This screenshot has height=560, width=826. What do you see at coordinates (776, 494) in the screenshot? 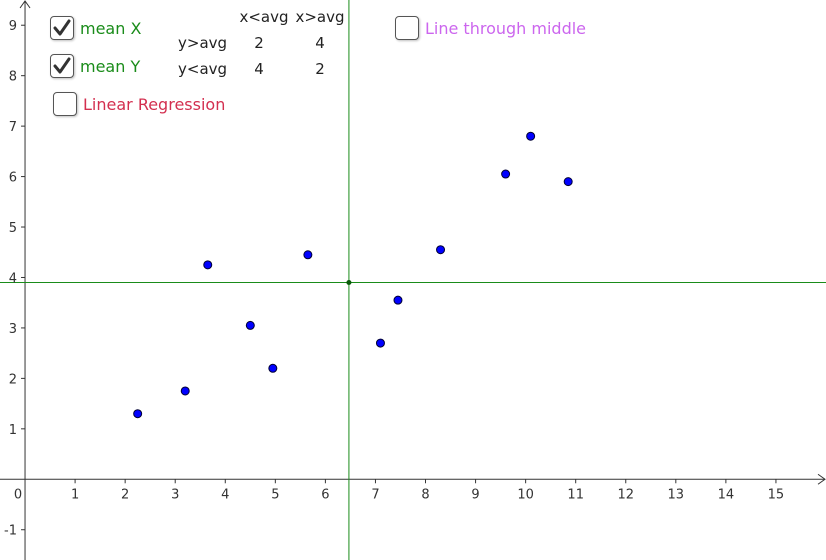
I see `x-tick-label: 15` at bounding box center [776, 494].